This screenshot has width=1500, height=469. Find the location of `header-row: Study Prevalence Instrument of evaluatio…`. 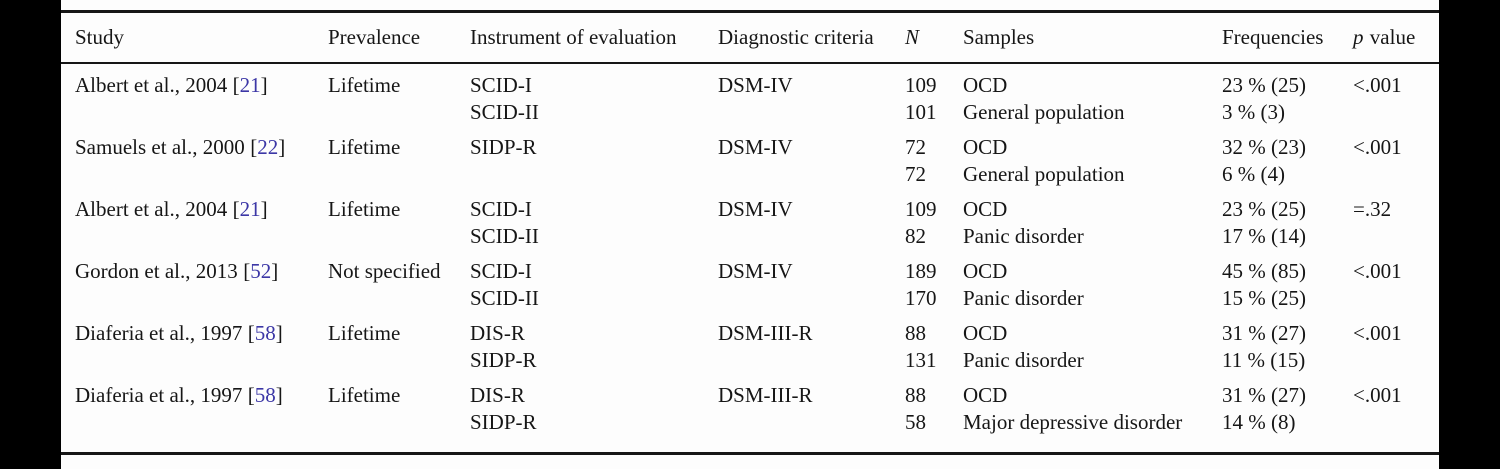

header-row: Study Prevalence Instrument of evaluatio… is located at coordinates (750, 37).